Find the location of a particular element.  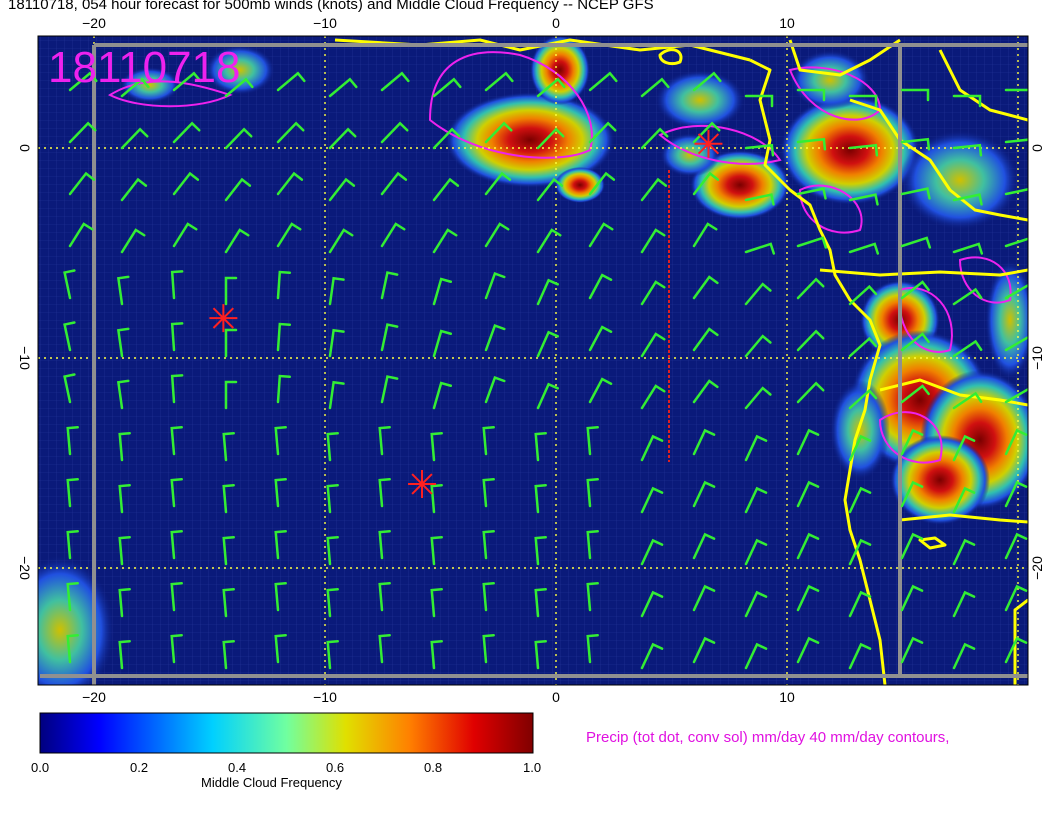

lon-tick-label-bottom: −10 is located at coordinates (325, 697).